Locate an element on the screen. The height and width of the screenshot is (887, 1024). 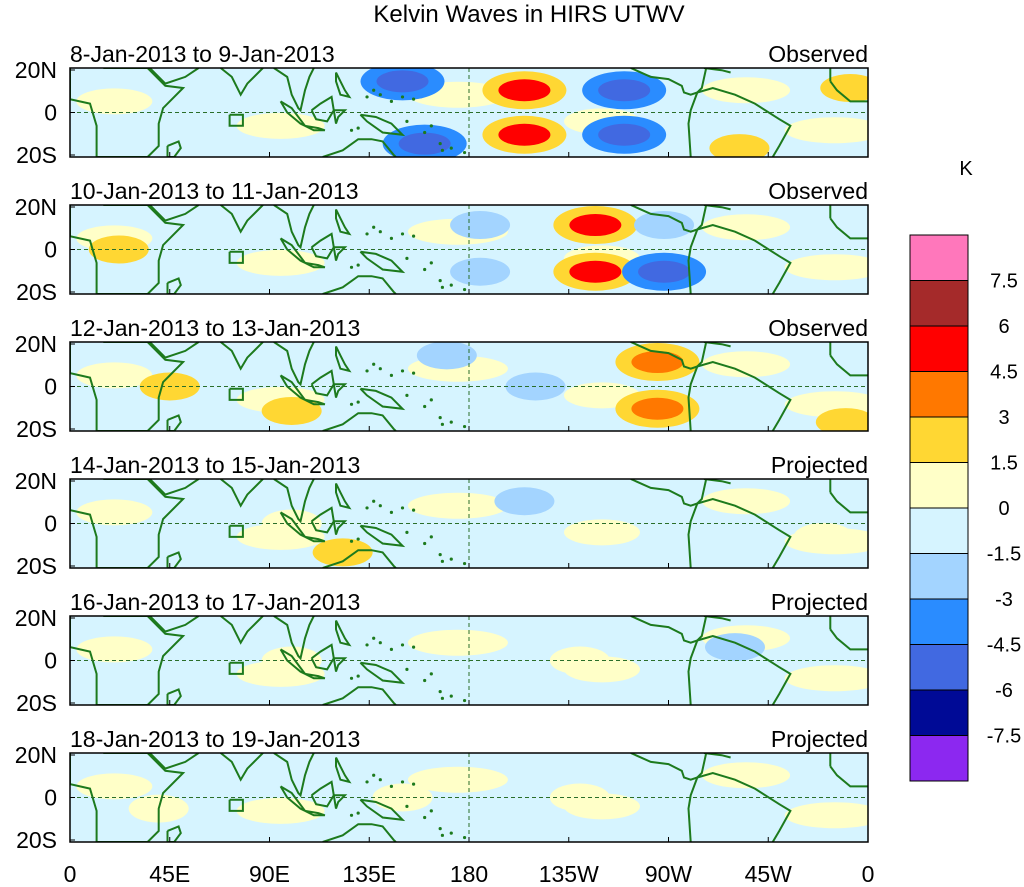
colorbar-label: 7.5 is located at coordinates (1004, 282).